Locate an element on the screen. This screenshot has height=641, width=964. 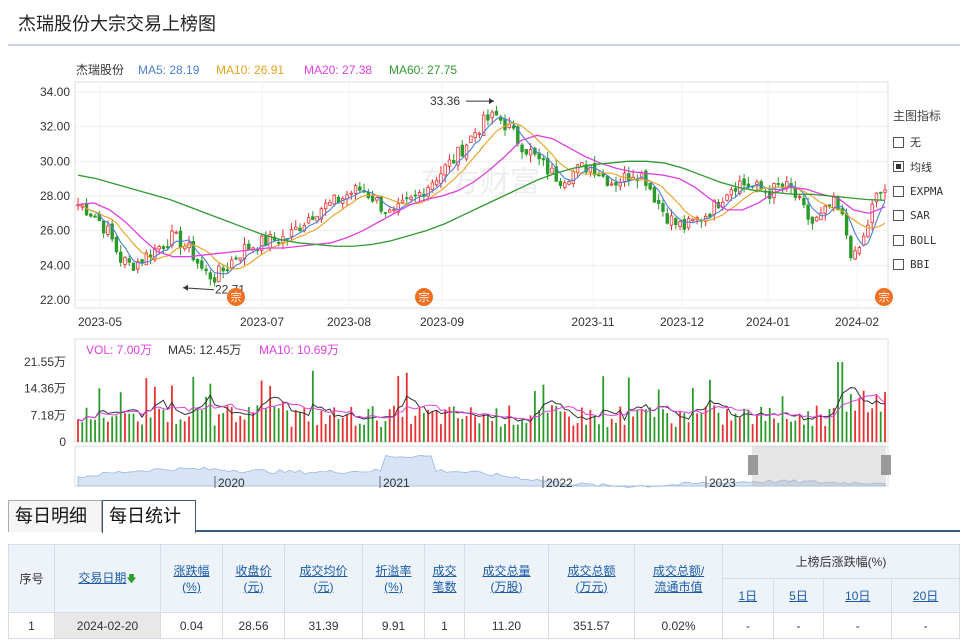
header-change: 涨跌幅 (%) is located at coordinates (191, 578).